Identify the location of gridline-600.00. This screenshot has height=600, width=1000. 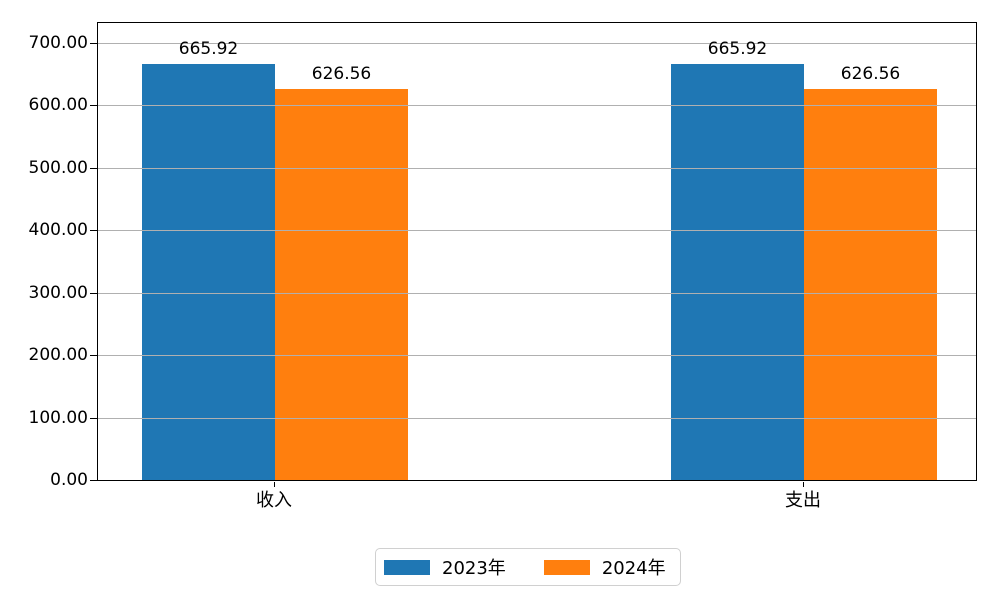
(537, 106).